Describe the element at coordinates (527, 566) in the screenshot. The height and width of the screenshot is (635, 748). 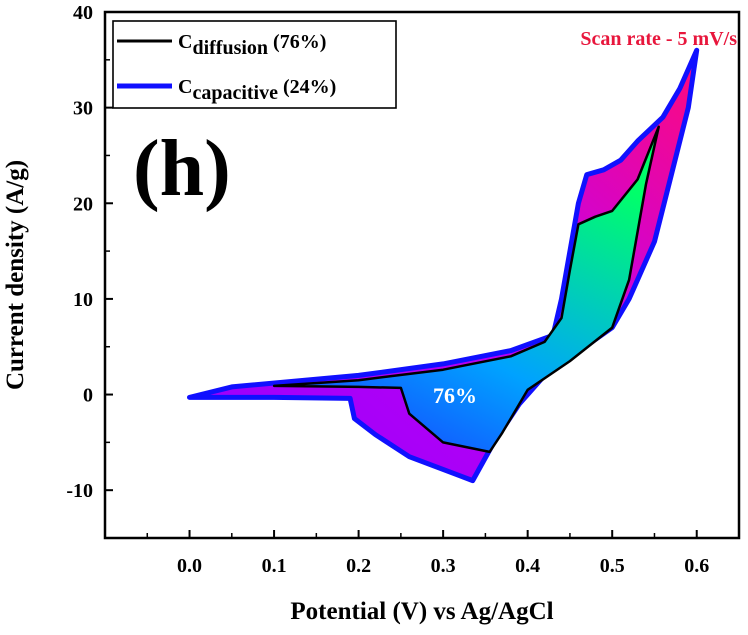
I see `x-tick-label: 0.4` at that location.